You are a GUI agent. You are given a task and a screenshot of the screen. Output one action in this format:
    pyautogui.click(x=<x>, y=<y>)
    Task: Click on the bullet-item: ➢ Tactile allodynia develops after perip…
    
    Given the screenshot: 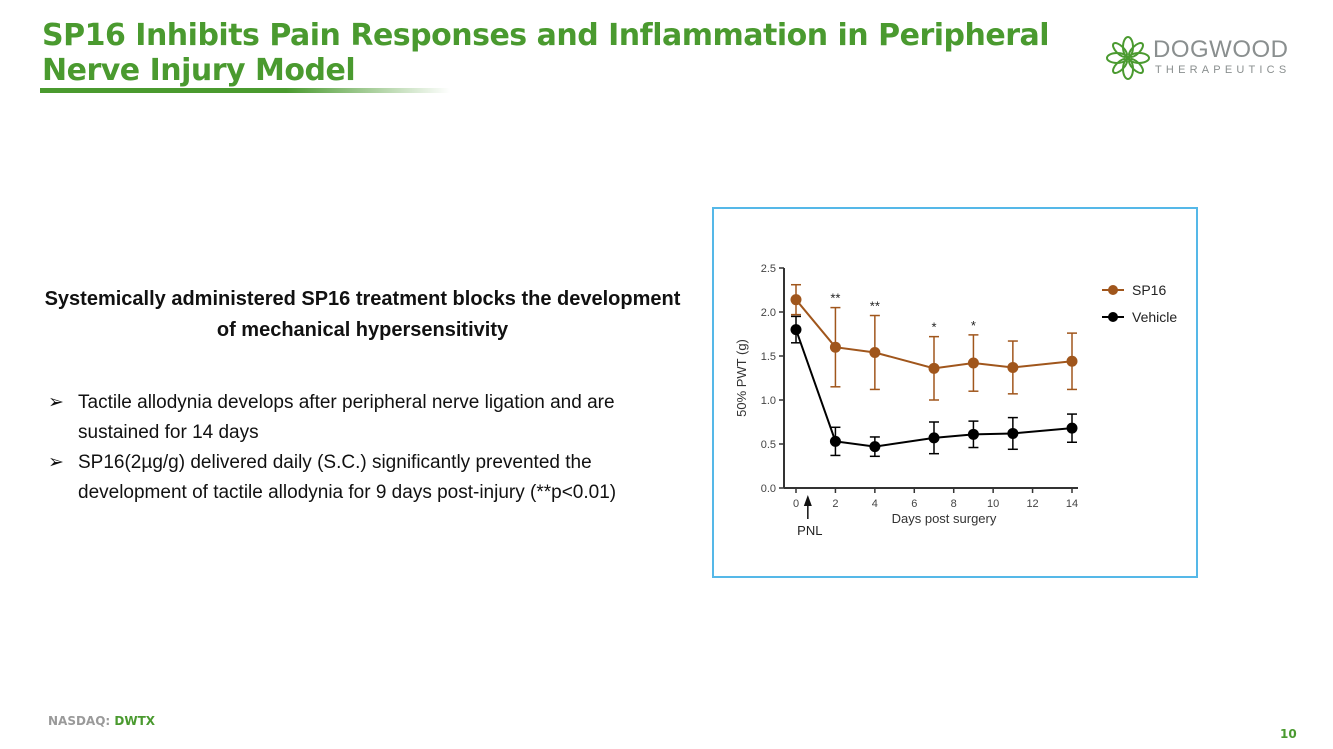 What is the action you would take?
    pyautogui.click(x=368, y=418)
    